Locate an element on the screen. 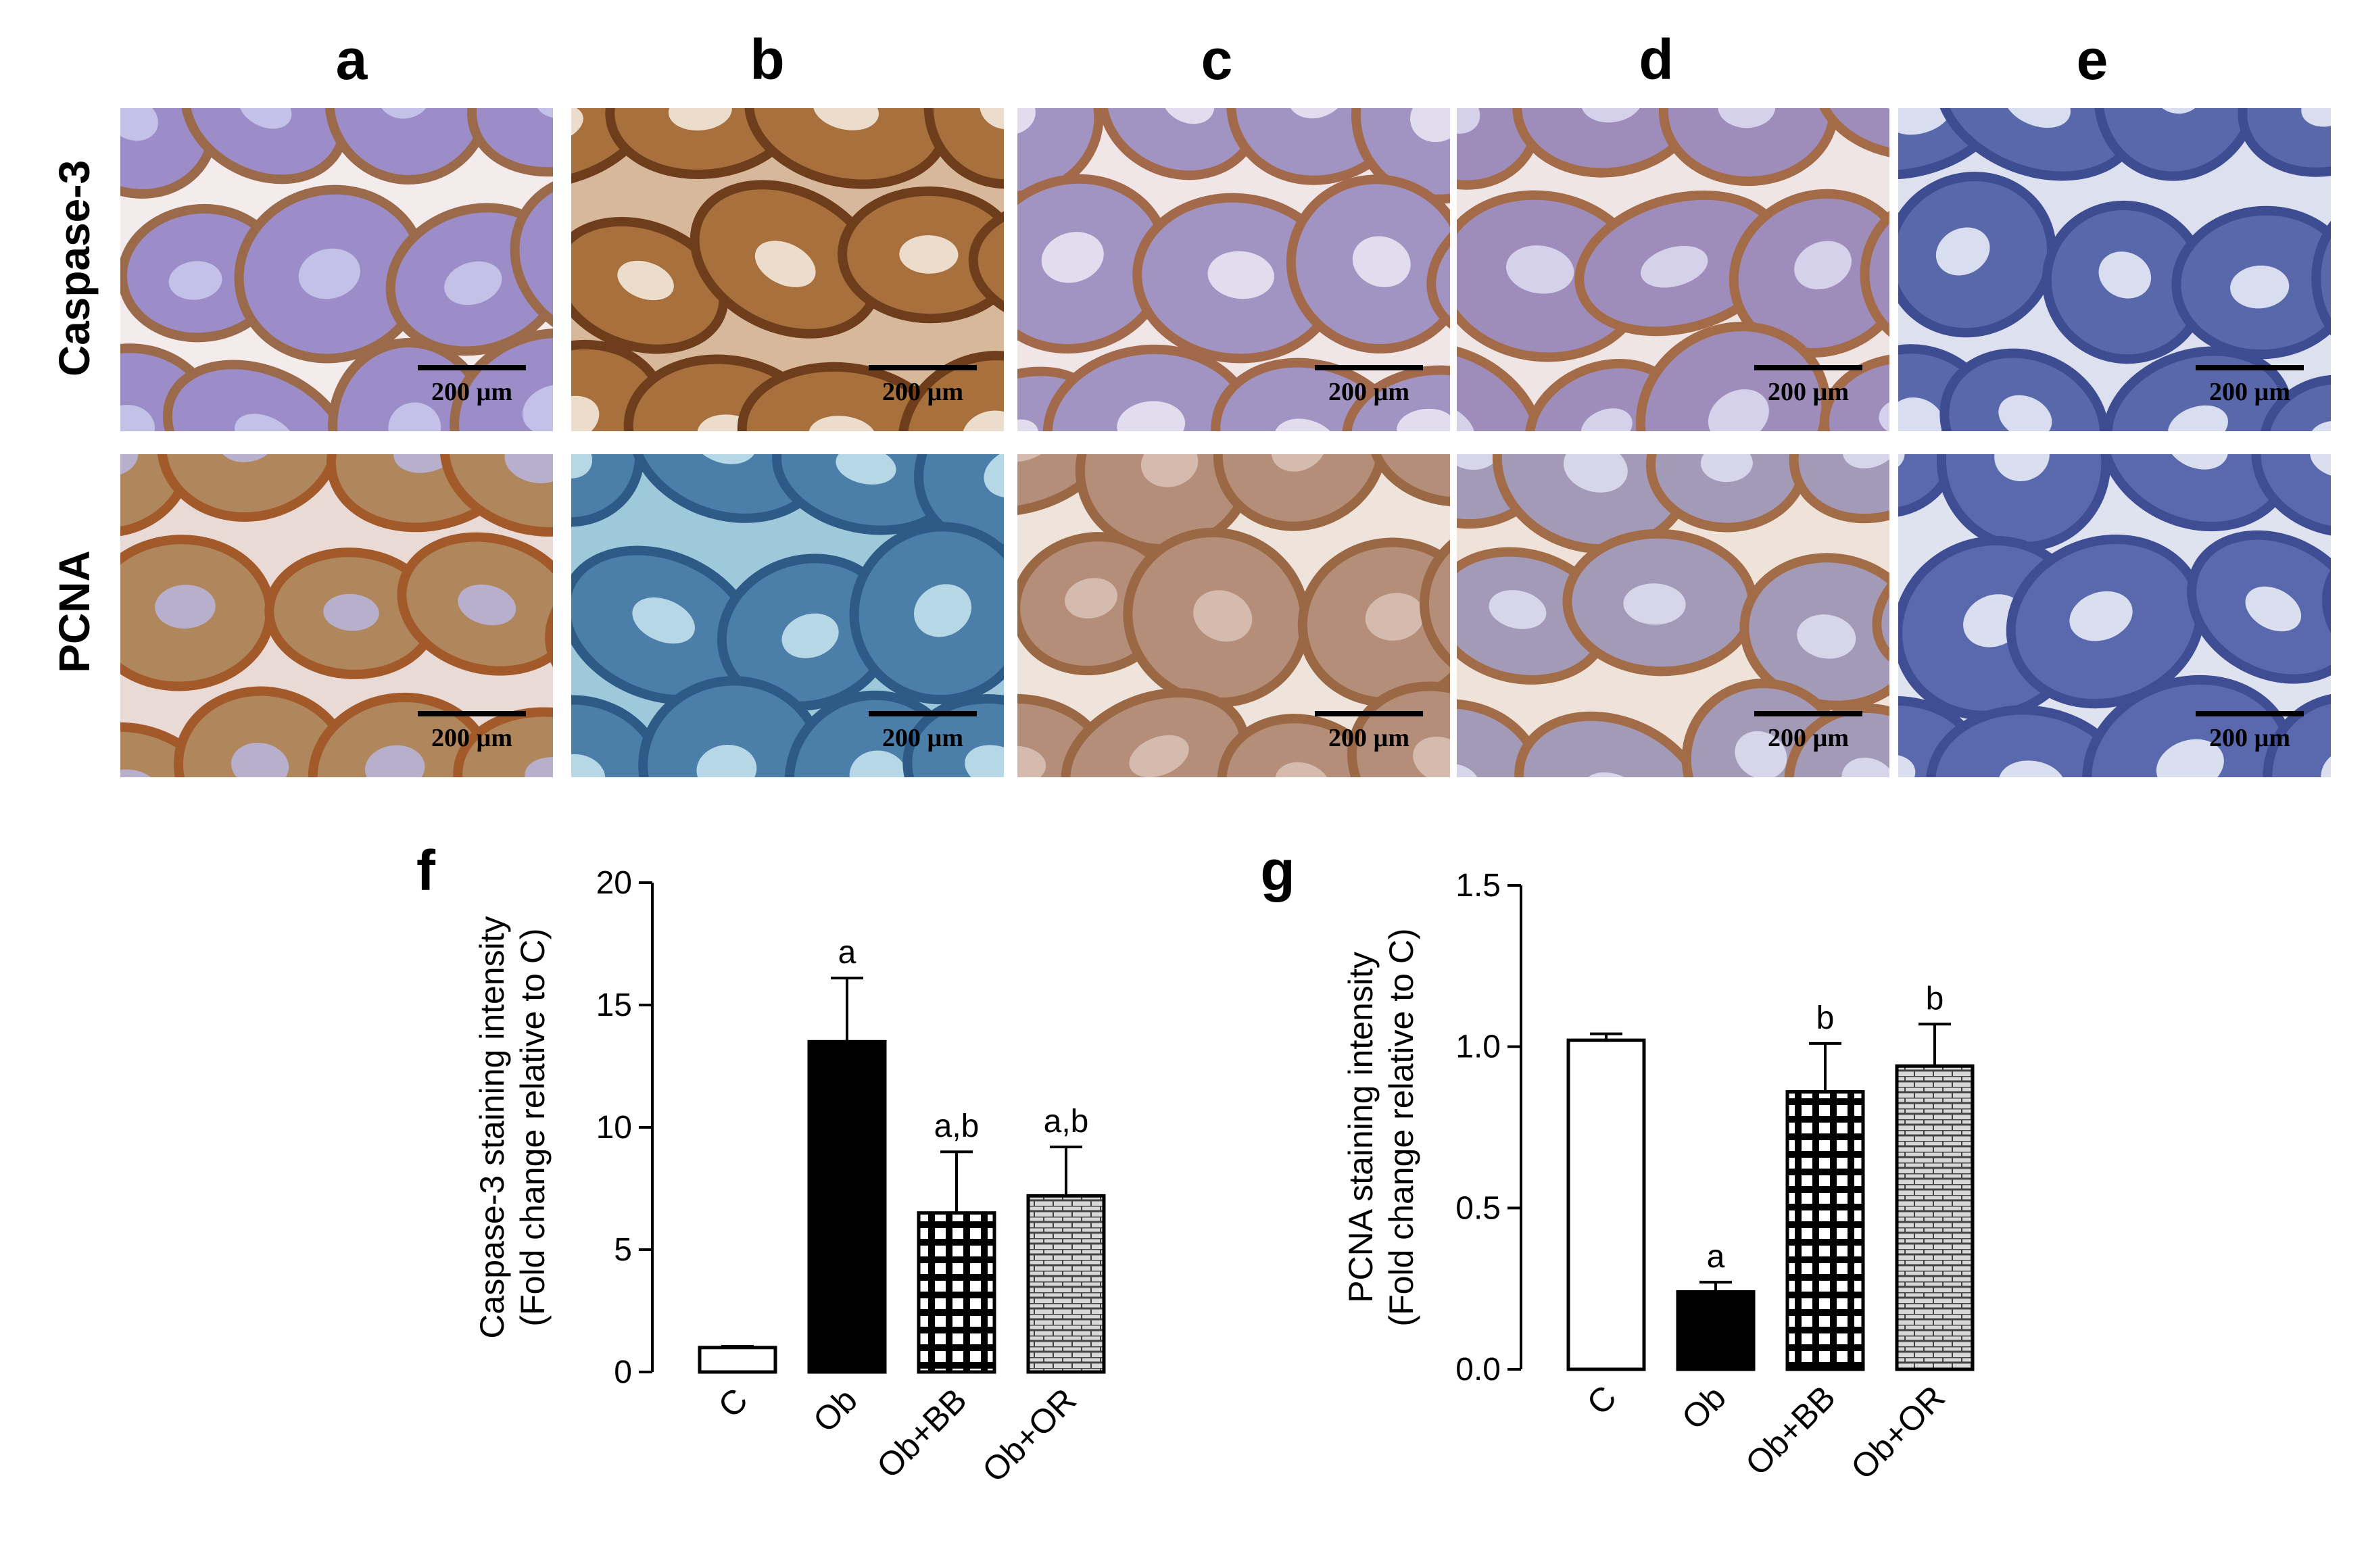 The width and height of the screenshot is (2366, 1568). micrograph-e-pcna is located at coordinates (2115, 615).